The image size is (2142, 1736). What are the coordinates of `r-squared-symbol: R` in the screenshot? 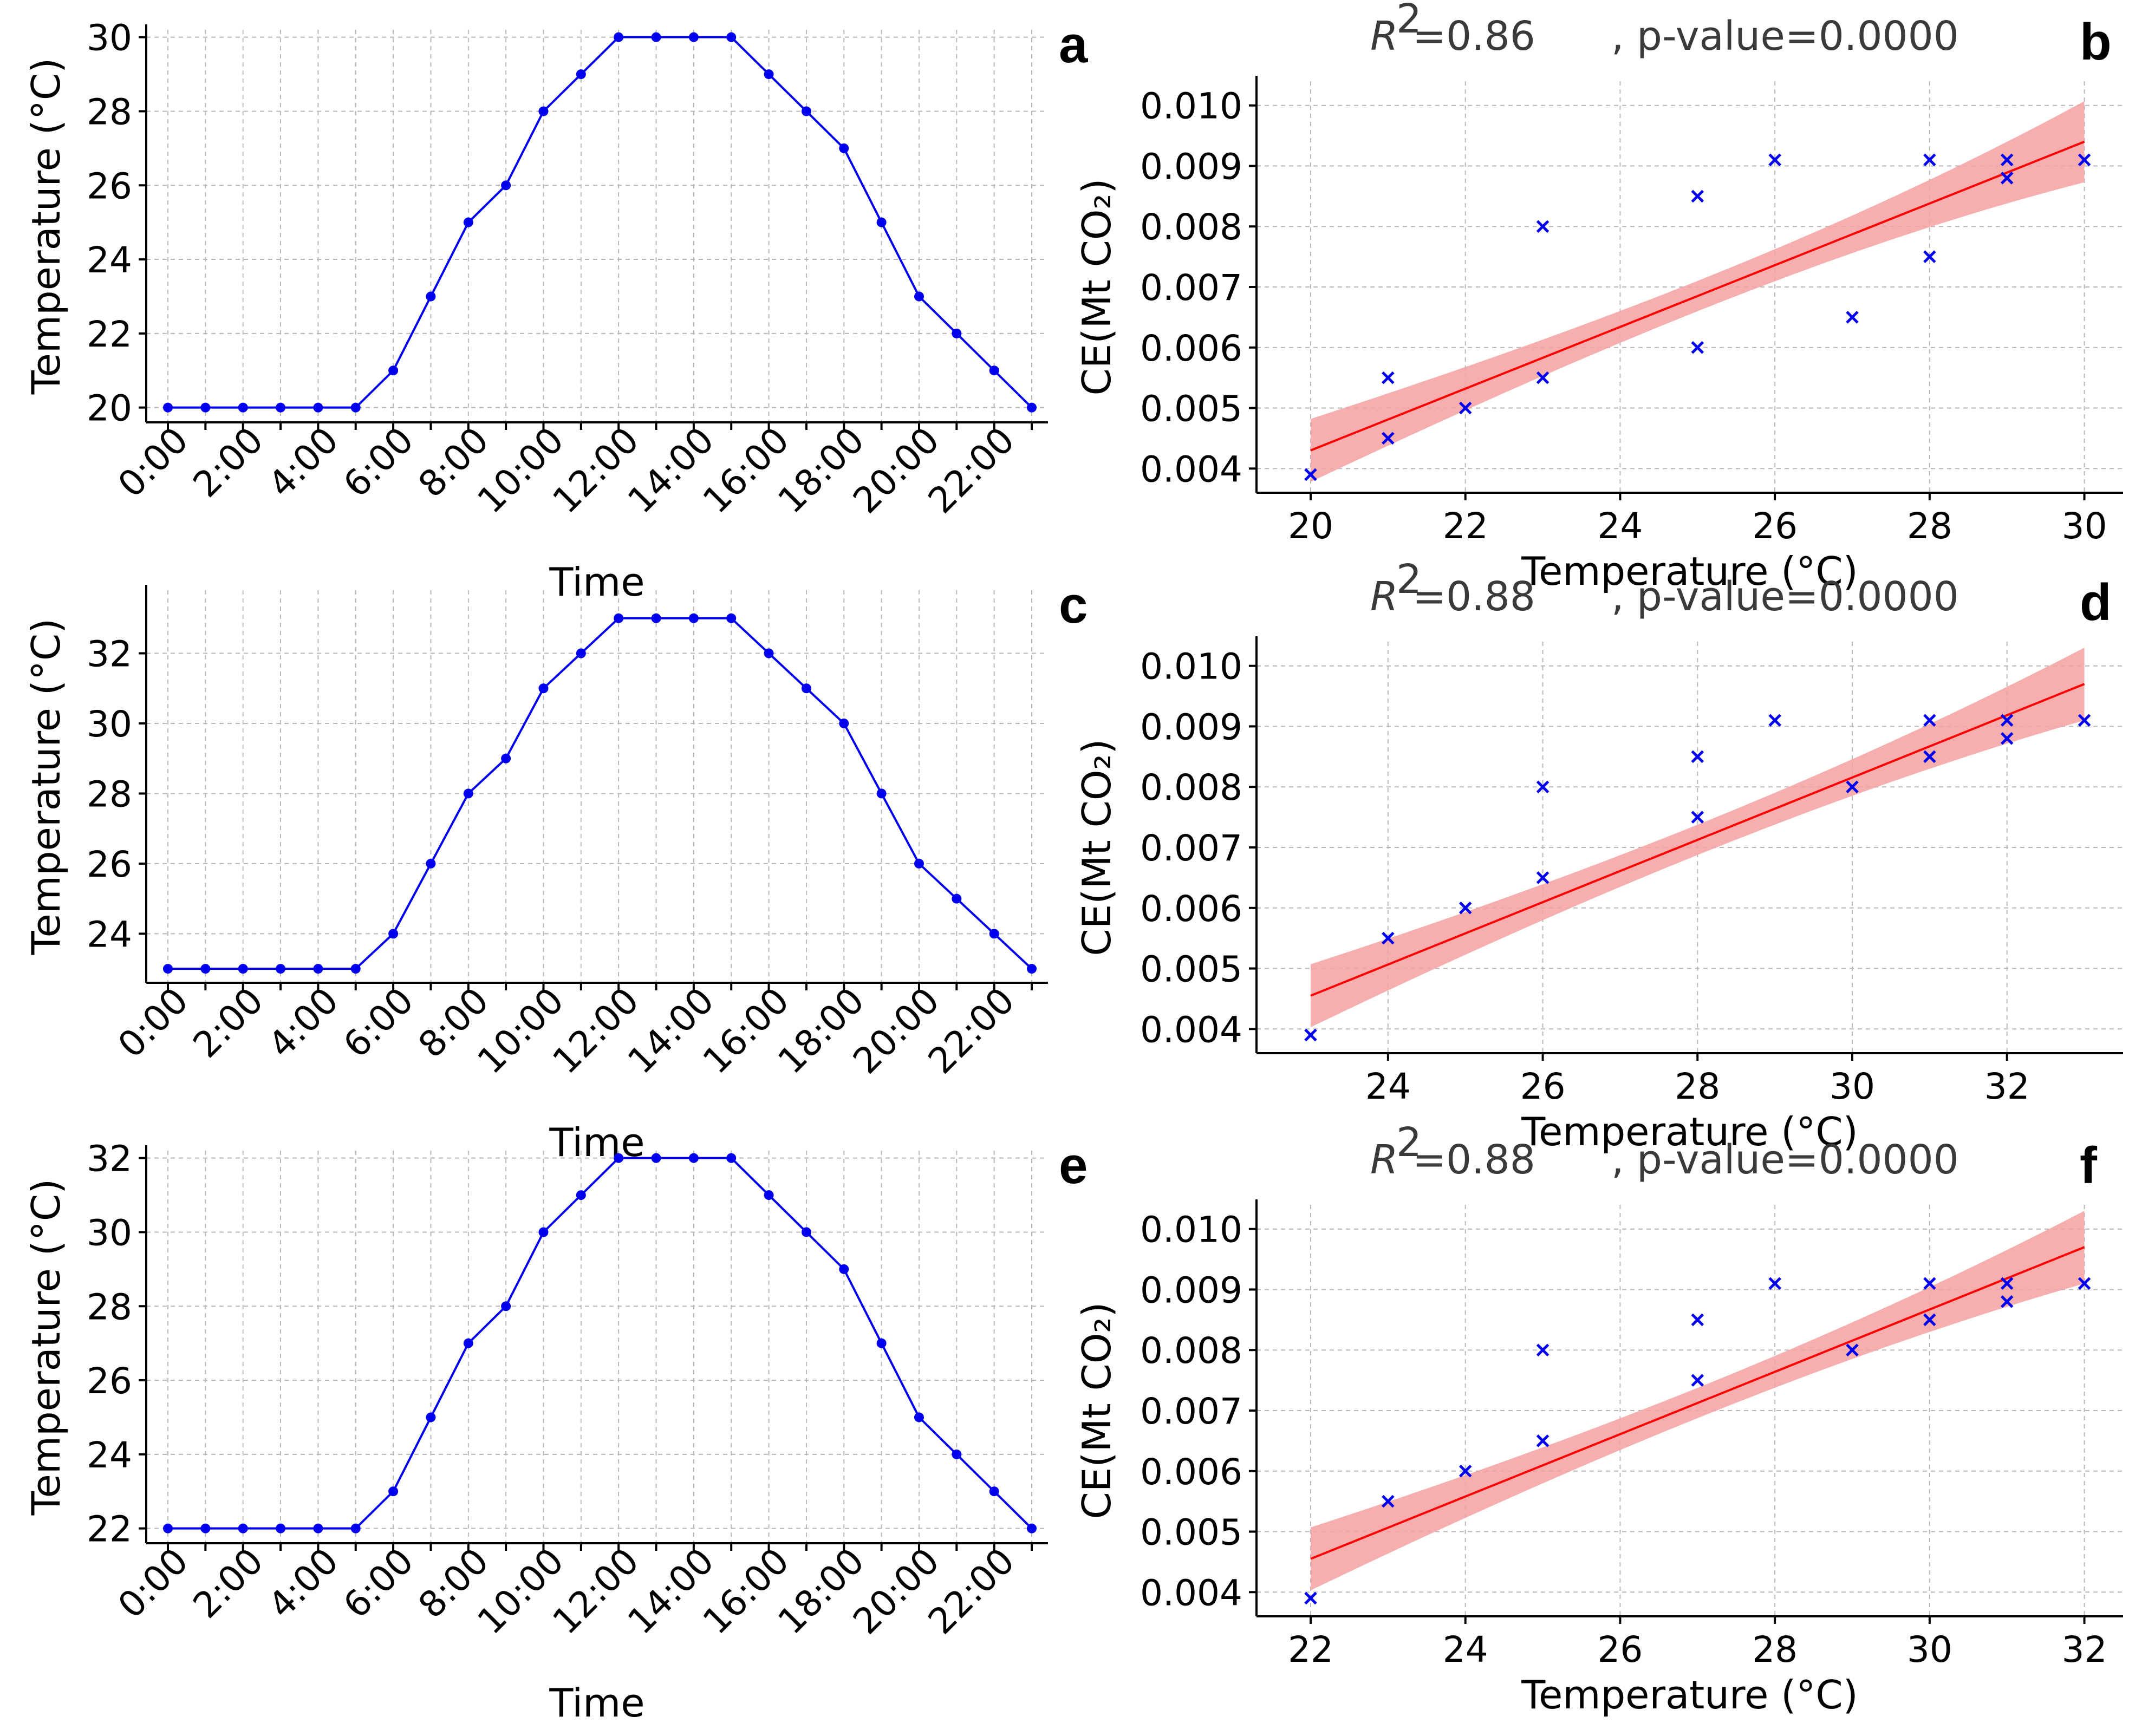 It's located at (1384, 36).